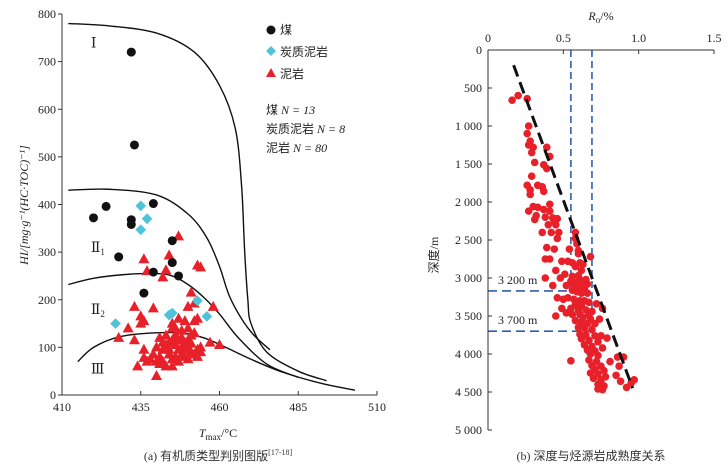 The height and width of the screenshot is (473, 728). Describe the element at coordinates (216, 361) in the screenshot. I see `boundary-II2-III` at that location.